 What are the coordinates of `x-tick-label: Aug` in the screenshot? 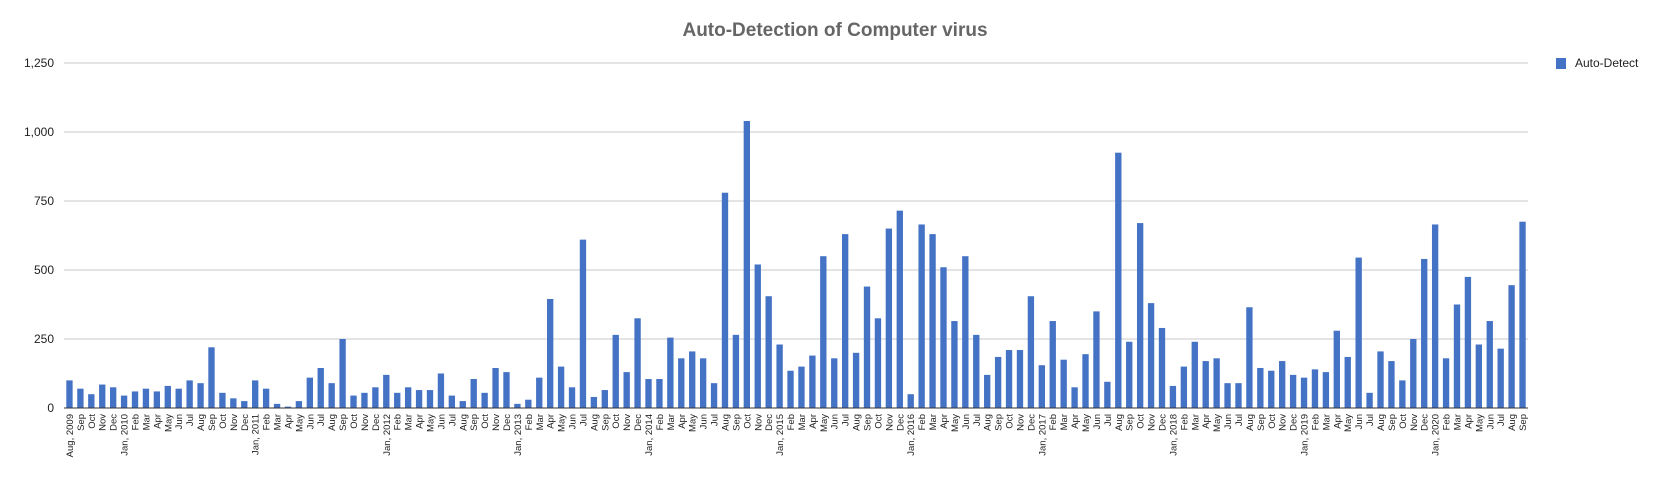 It's located at (1381, 422).